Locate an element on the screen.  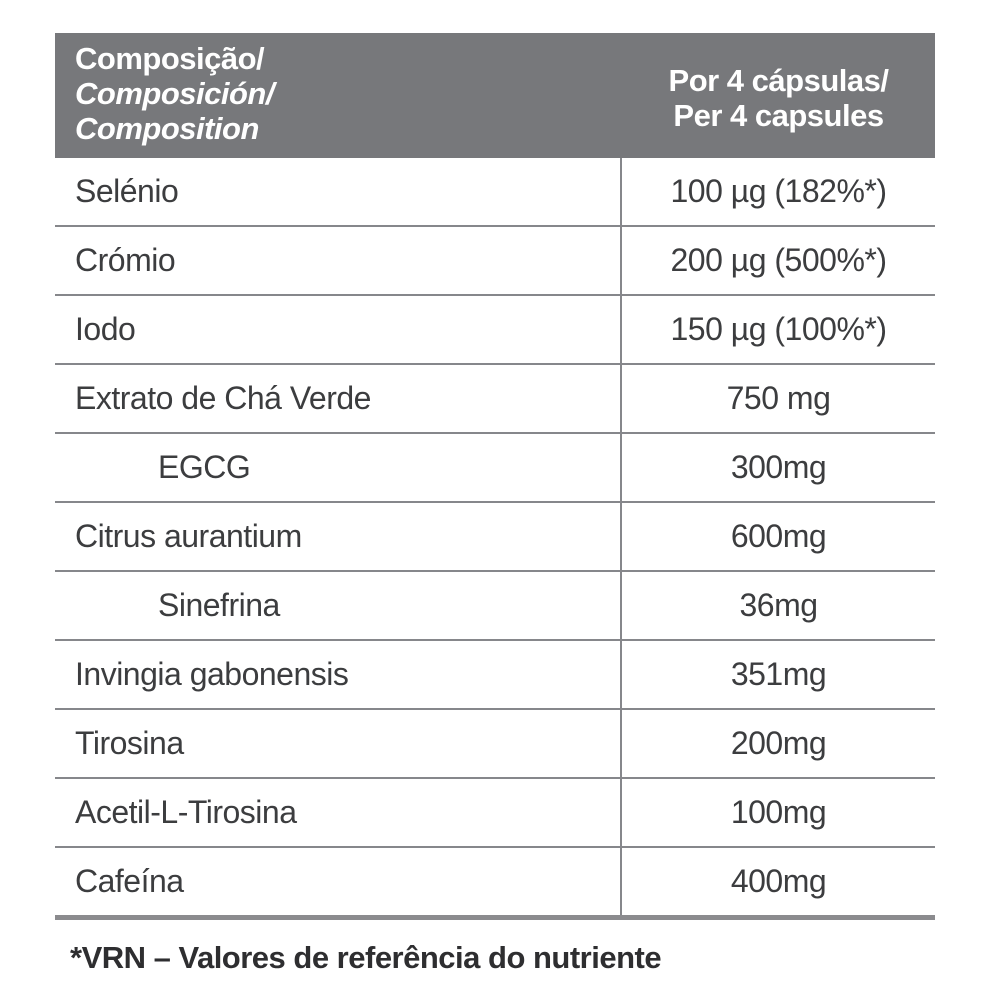
table-row: Selénio 100 µg (182%*) is located at coordinates (495, 192).